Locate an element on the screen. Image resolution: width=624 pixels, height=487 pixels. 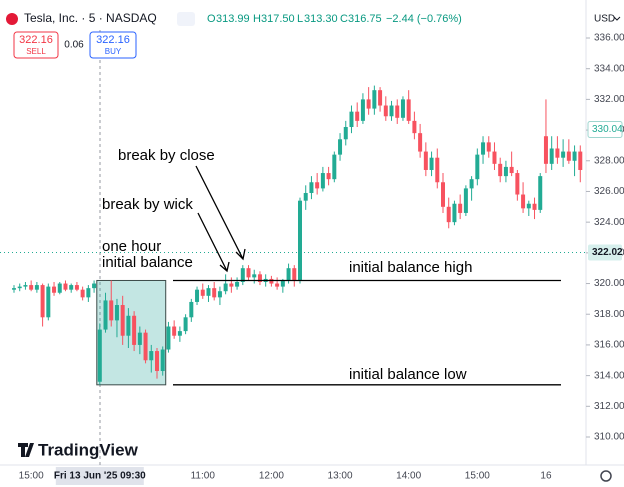
annotation: initial balance high is located at coordinates (410, 267).